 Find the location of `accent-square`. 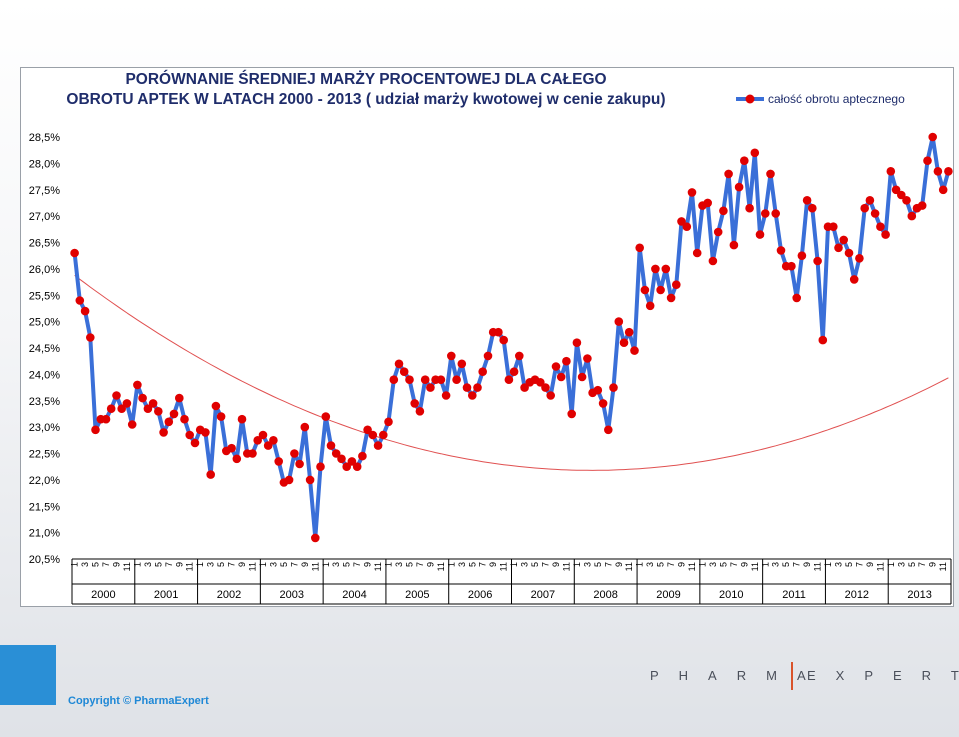

accent-square is located at coordinates (28, 675).